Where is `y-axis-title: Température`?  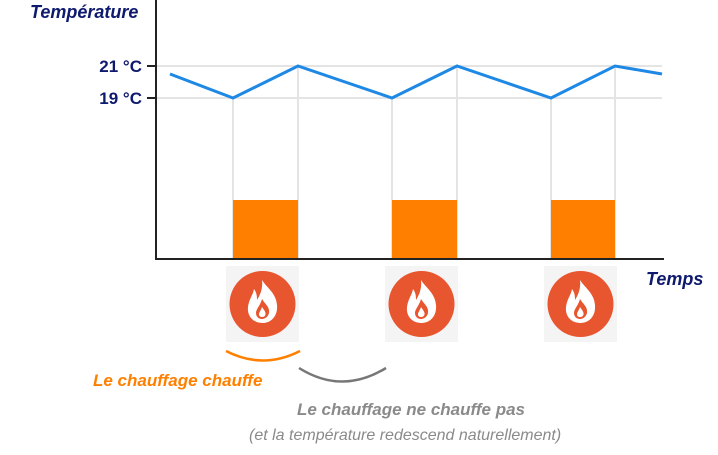
y-axis-title: Température is located at coordinates (84, 12).